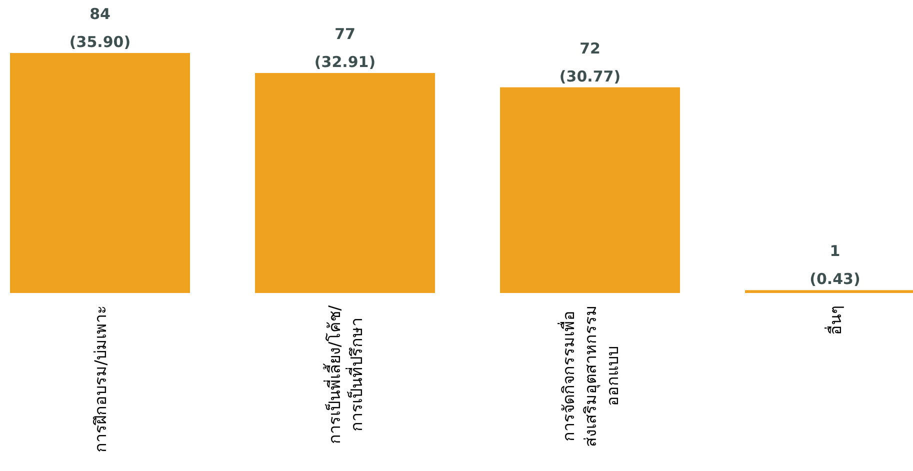 This screenshot has height=471, width=913. Describe the element at coordinates (344, 374) in the screenshot. I see `x-tick-label: การเป็นพี่เลี้ยง/โค้ช/ การเป็นที่ปรึกษา` at that location.